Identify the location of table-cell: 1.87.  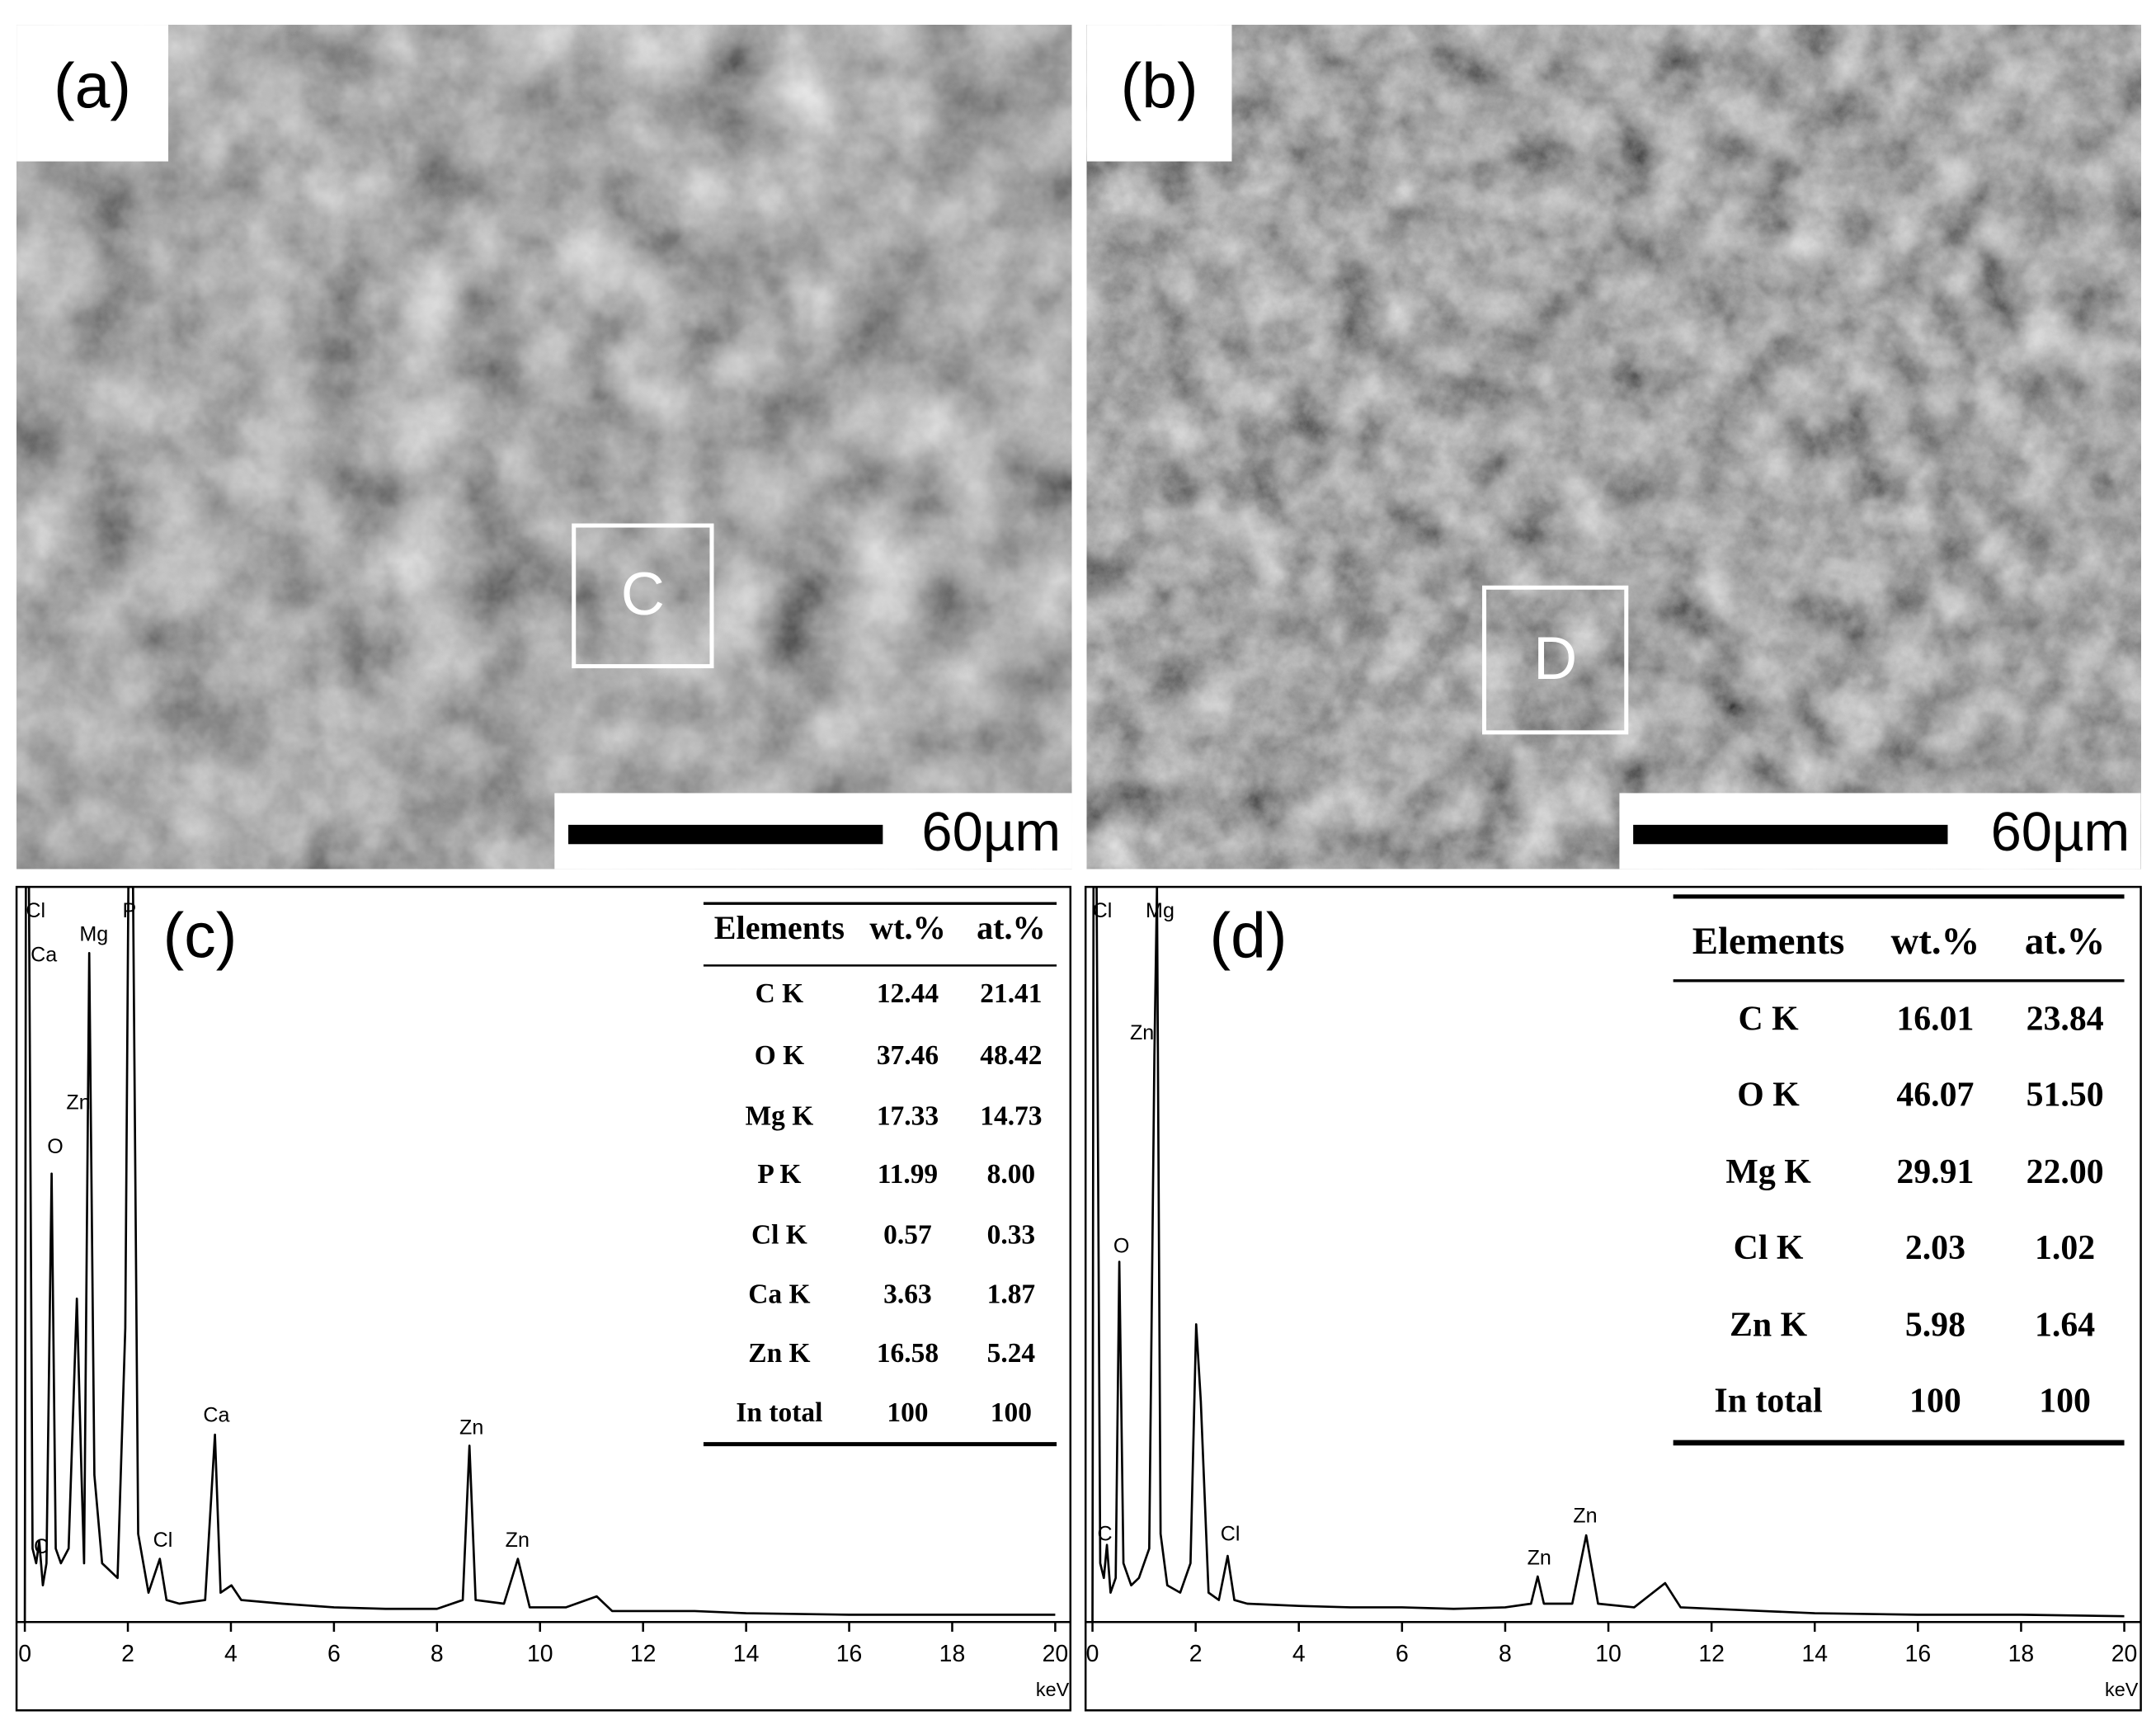
(1011, 1294).